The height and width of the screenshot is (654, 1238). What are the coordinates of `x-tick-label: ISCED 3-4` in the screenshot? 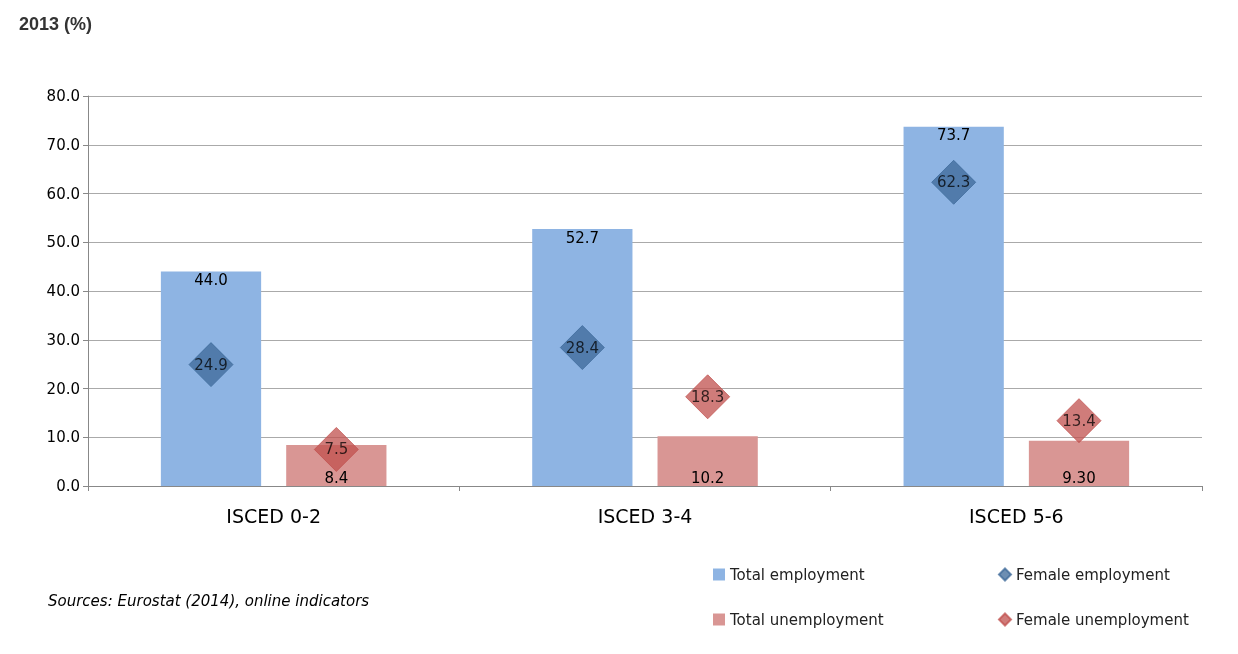 It's located at (645, 515).